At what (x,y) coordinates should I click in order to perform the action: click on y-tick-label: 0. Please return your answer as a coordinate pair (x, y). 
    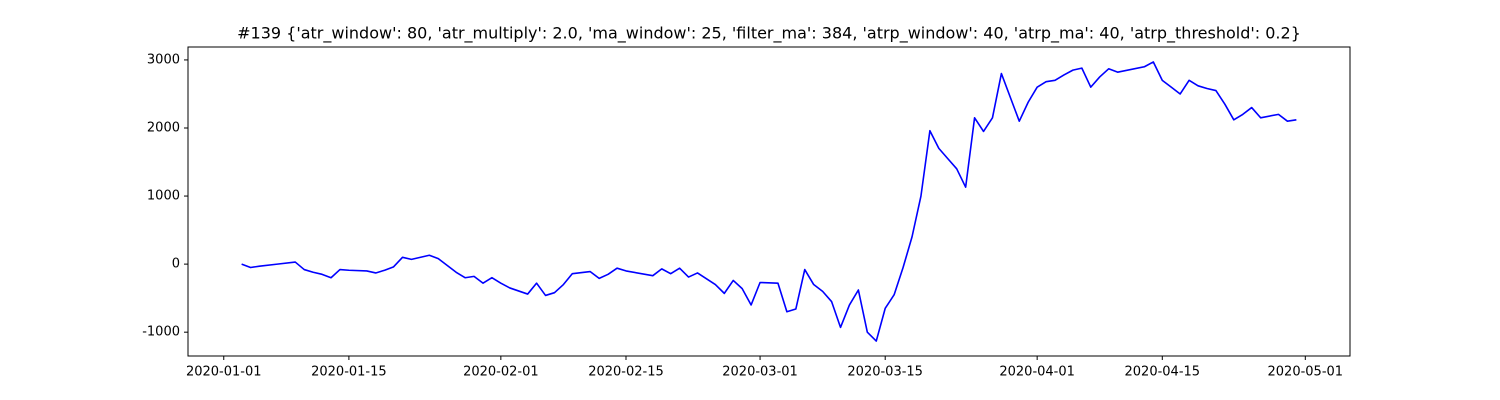
    Looking at the image, I should click on (176, 264).